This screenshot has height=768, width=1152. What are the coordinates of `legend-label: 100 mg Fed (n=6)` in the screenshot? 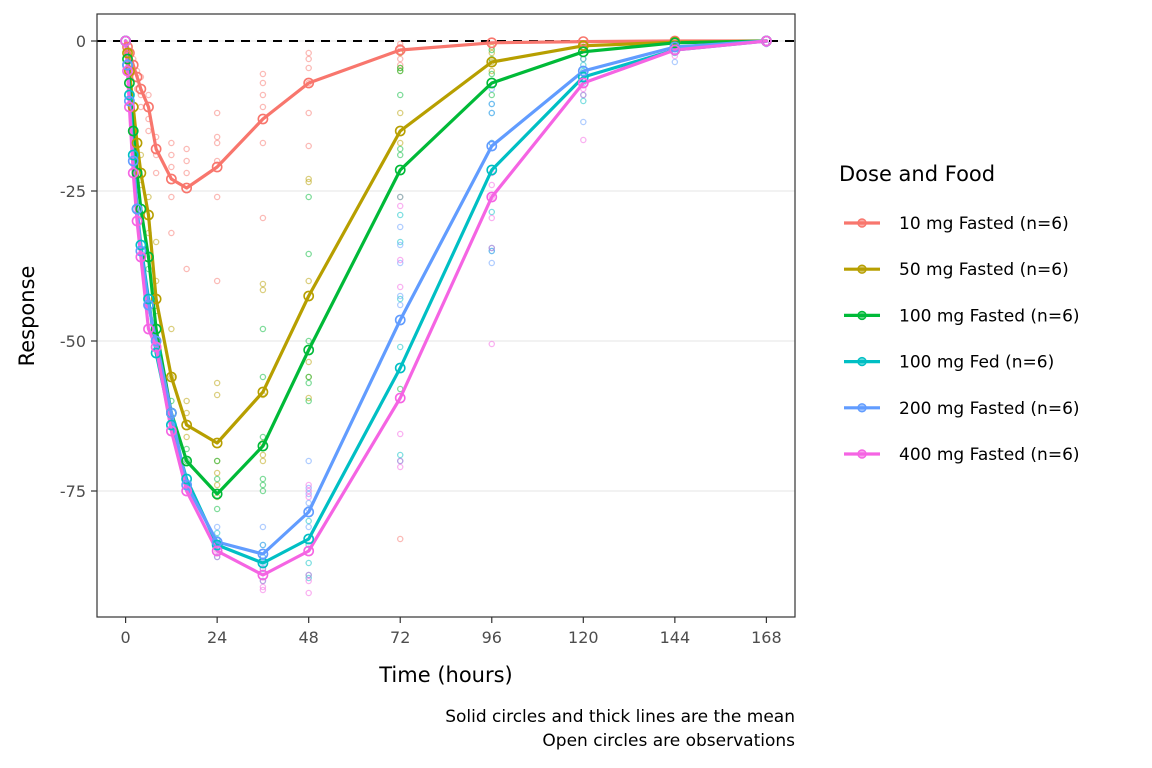 It's located at (976, 363).